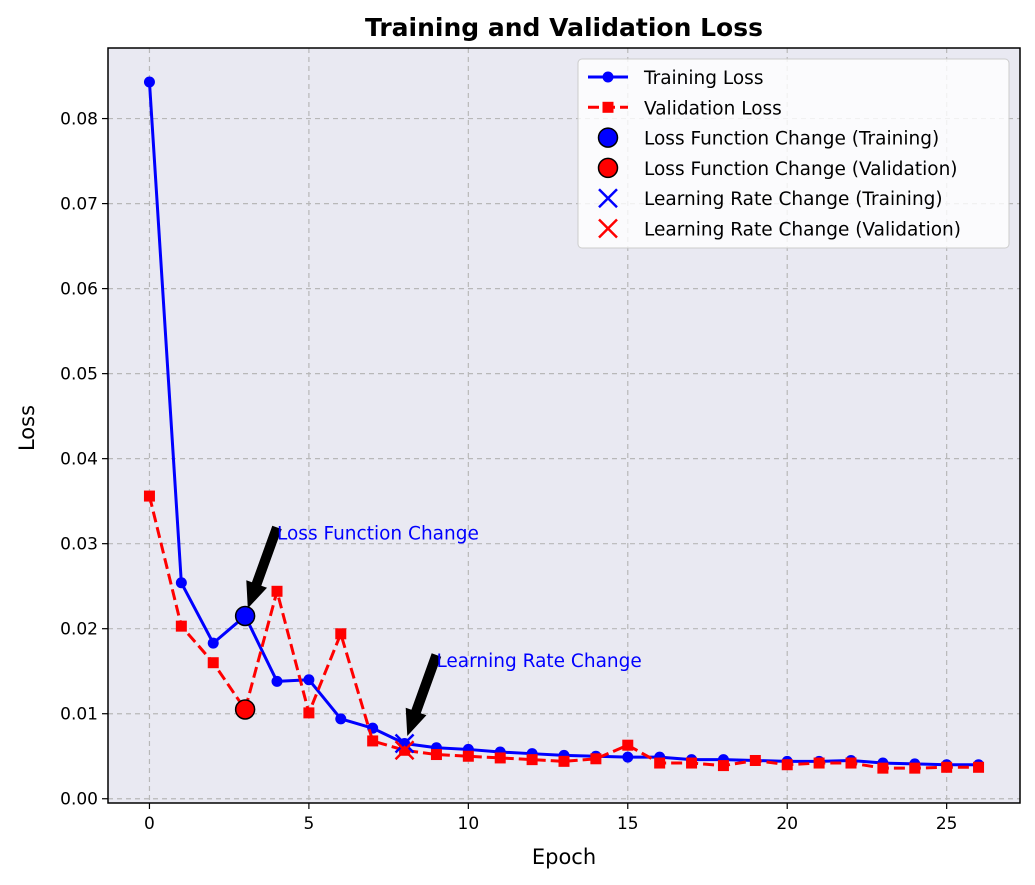 Image resolution: width=1035 pixels, height=885 pixels. What do you see at coordinates (538, 661) in the screenshot?
I see `annotation-text: Learning Rate Change` at bounding box center [538, 661].